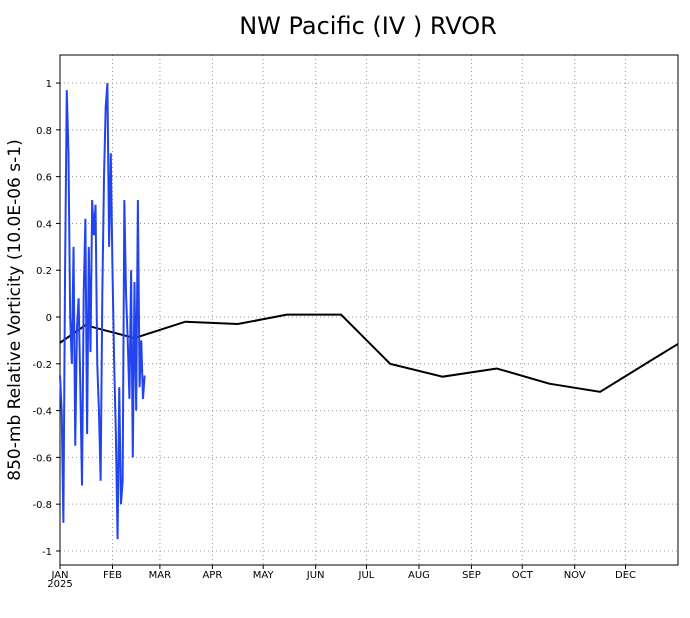 The width and height of the screenshot is (690, 618). What do you see at coordinates (315, 575) in the screenshot?
I see `x-tick-label: JUN` at bounding box center [315, 575].